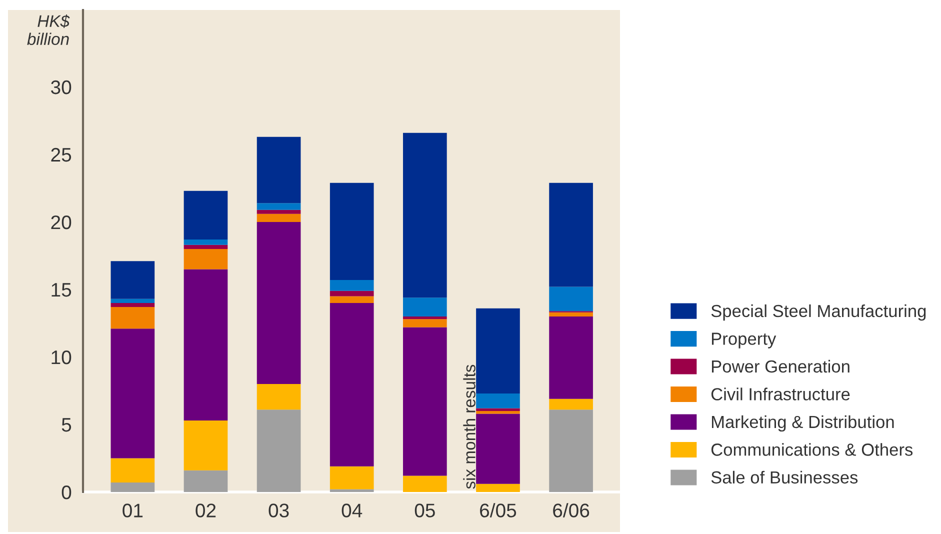 The width and height of the screenshot is (941, 534). What do you see at coordinates (469, 426) in the screenshot?
I see `annotation: six month results` at bounding box center [469, 426].